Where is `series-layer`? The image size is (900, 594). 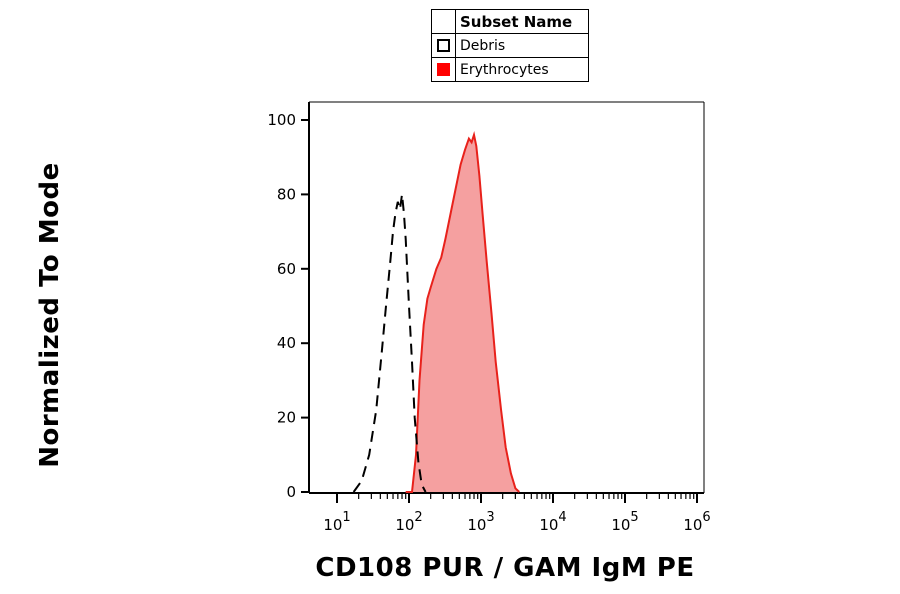
series-layer is located at coordinates (436, 312).